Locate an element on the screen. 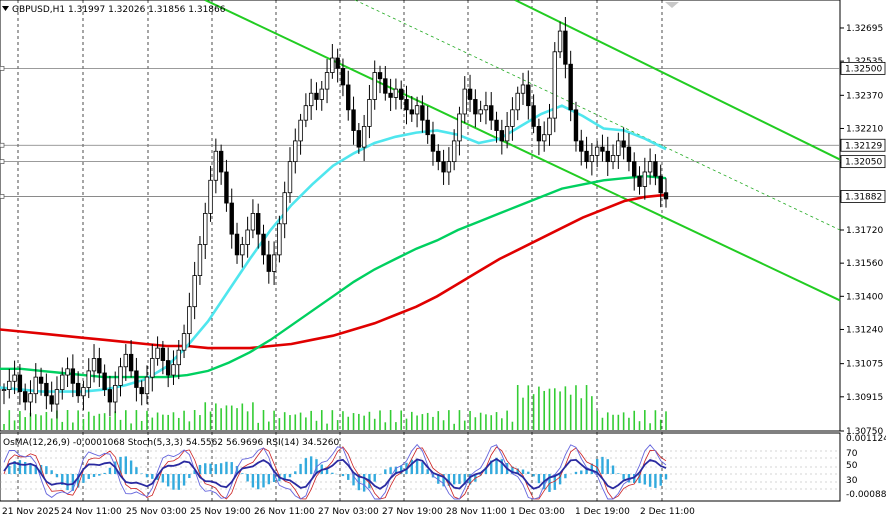 The width and height of the screenshot is (886, 517). time-label: 21 Nov 2025 is located at coordinates (31, 512).